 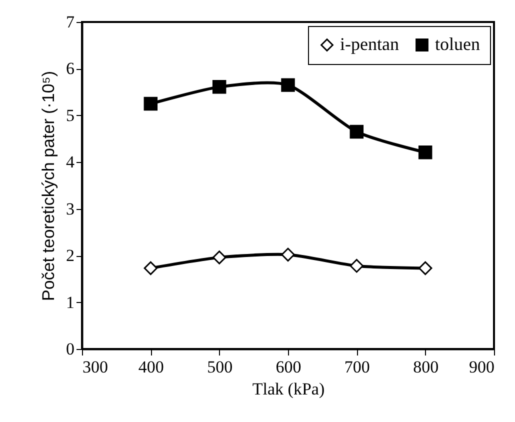 I want to click on y-tick-label: 1, so click(x=70, y=302).